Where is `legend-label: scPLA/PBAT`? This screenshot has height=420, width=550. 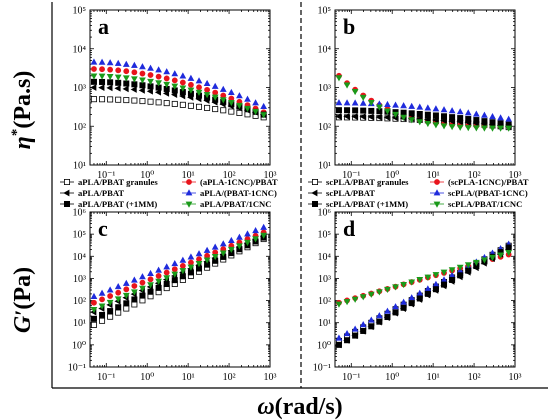
legend-label: scPLA/PBAT is located at coordinates (350, 193).